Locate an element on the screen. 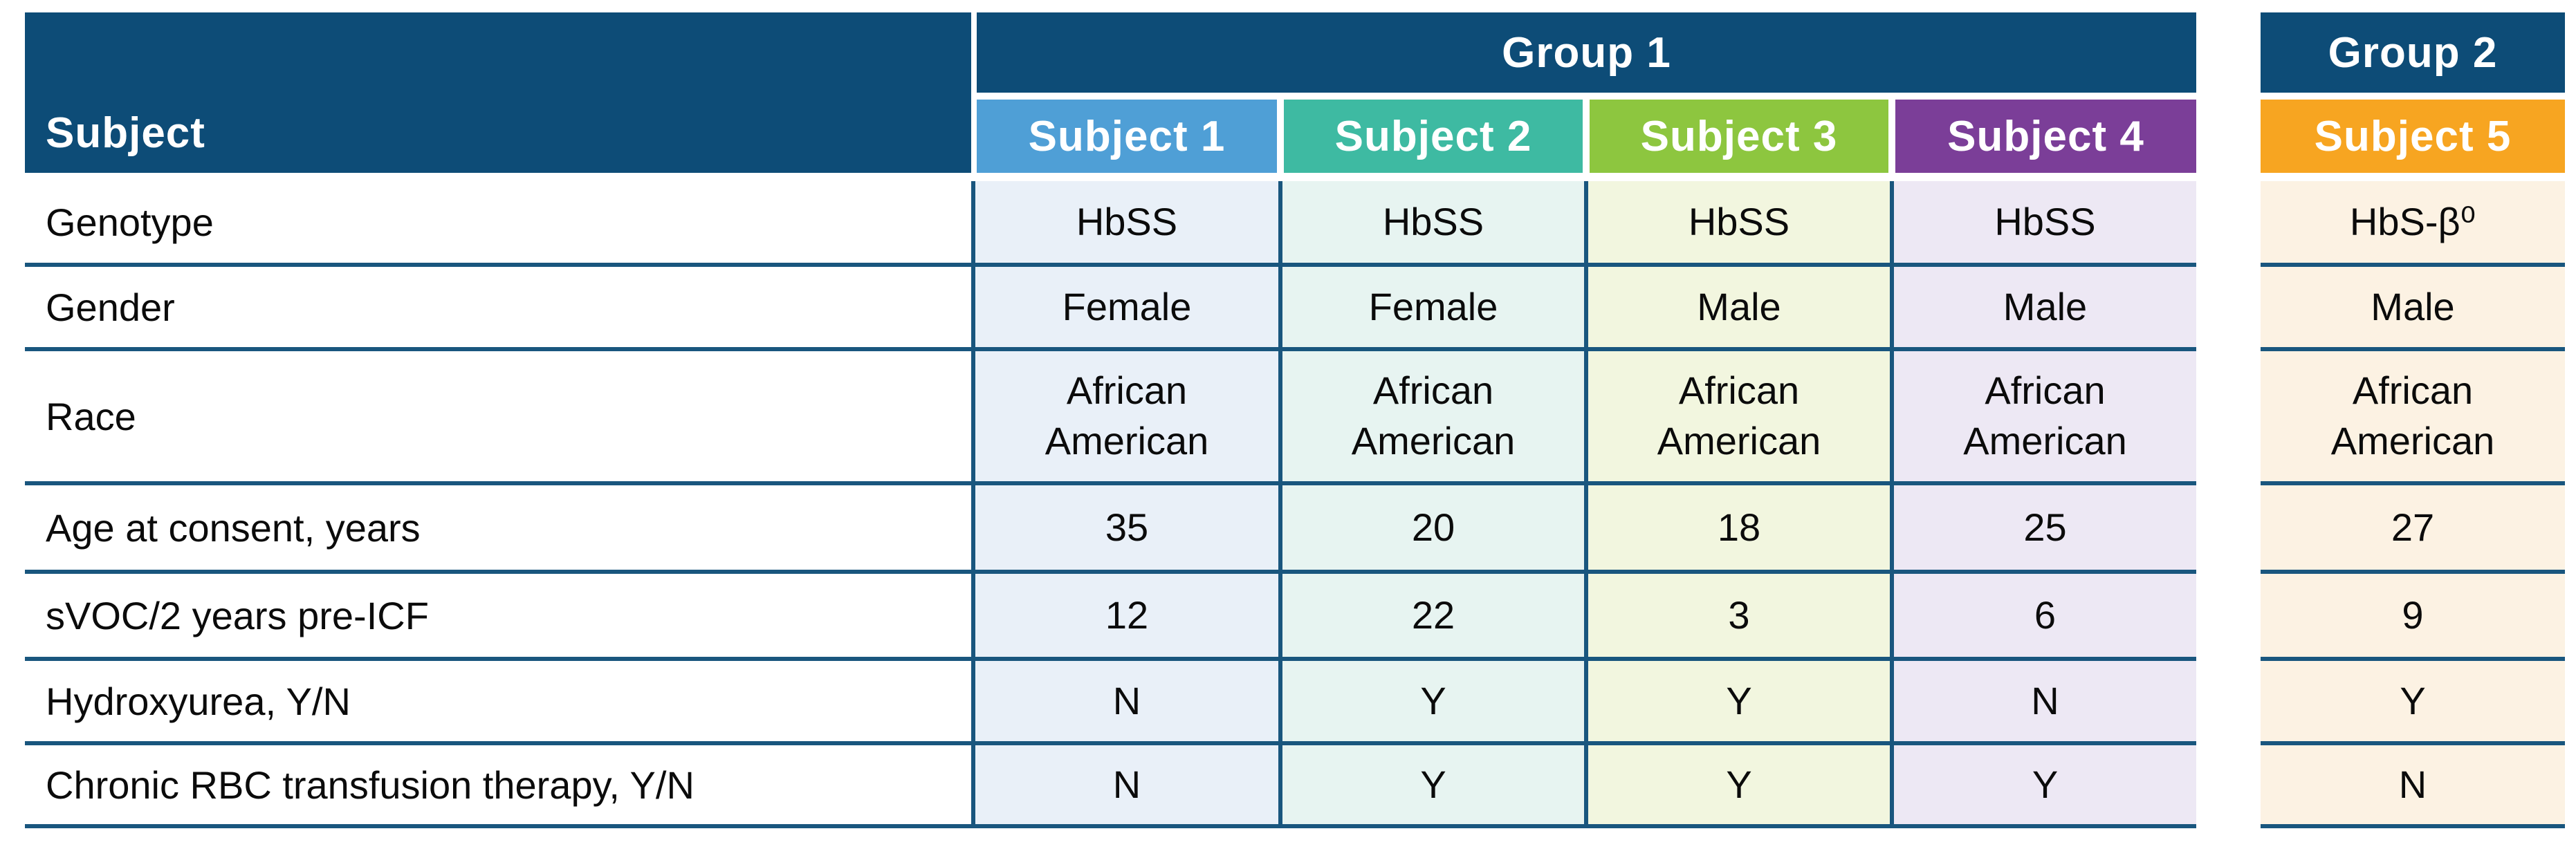 This screenshot has height=849, width=2576. cell-hydroxyurea-subject1: N is located at coordinates (1124, 703).